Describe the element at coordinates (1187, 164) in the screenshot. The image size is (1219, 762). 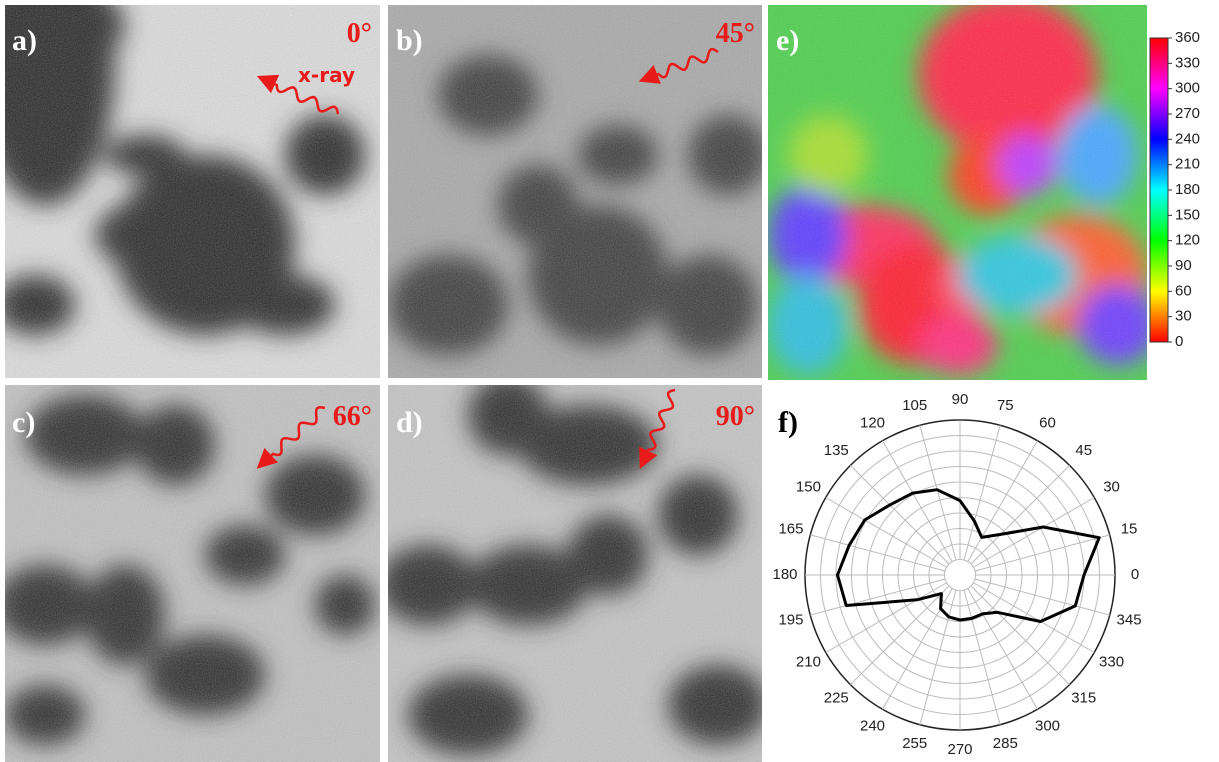
I see `colorbar-tick-label: 210` at that location.